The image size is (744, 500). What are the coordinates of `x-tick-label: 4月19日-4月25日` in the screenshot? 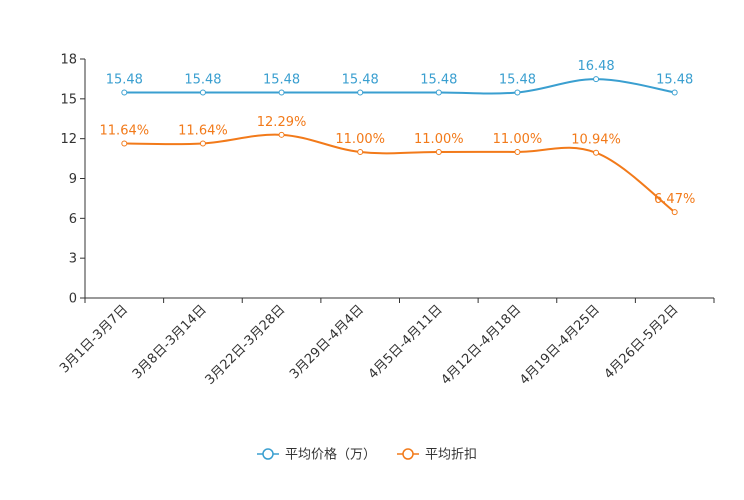 It's located at (560, 345).